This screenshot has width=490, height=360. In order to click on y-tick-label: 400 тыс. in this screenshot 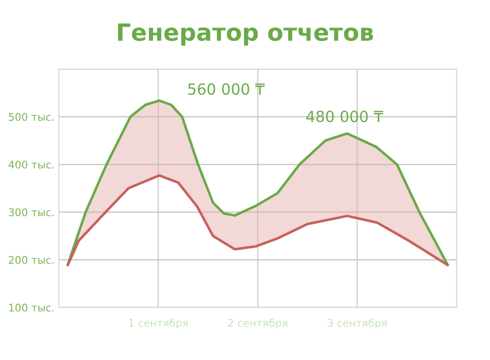, I will do `click(31, 164)`.